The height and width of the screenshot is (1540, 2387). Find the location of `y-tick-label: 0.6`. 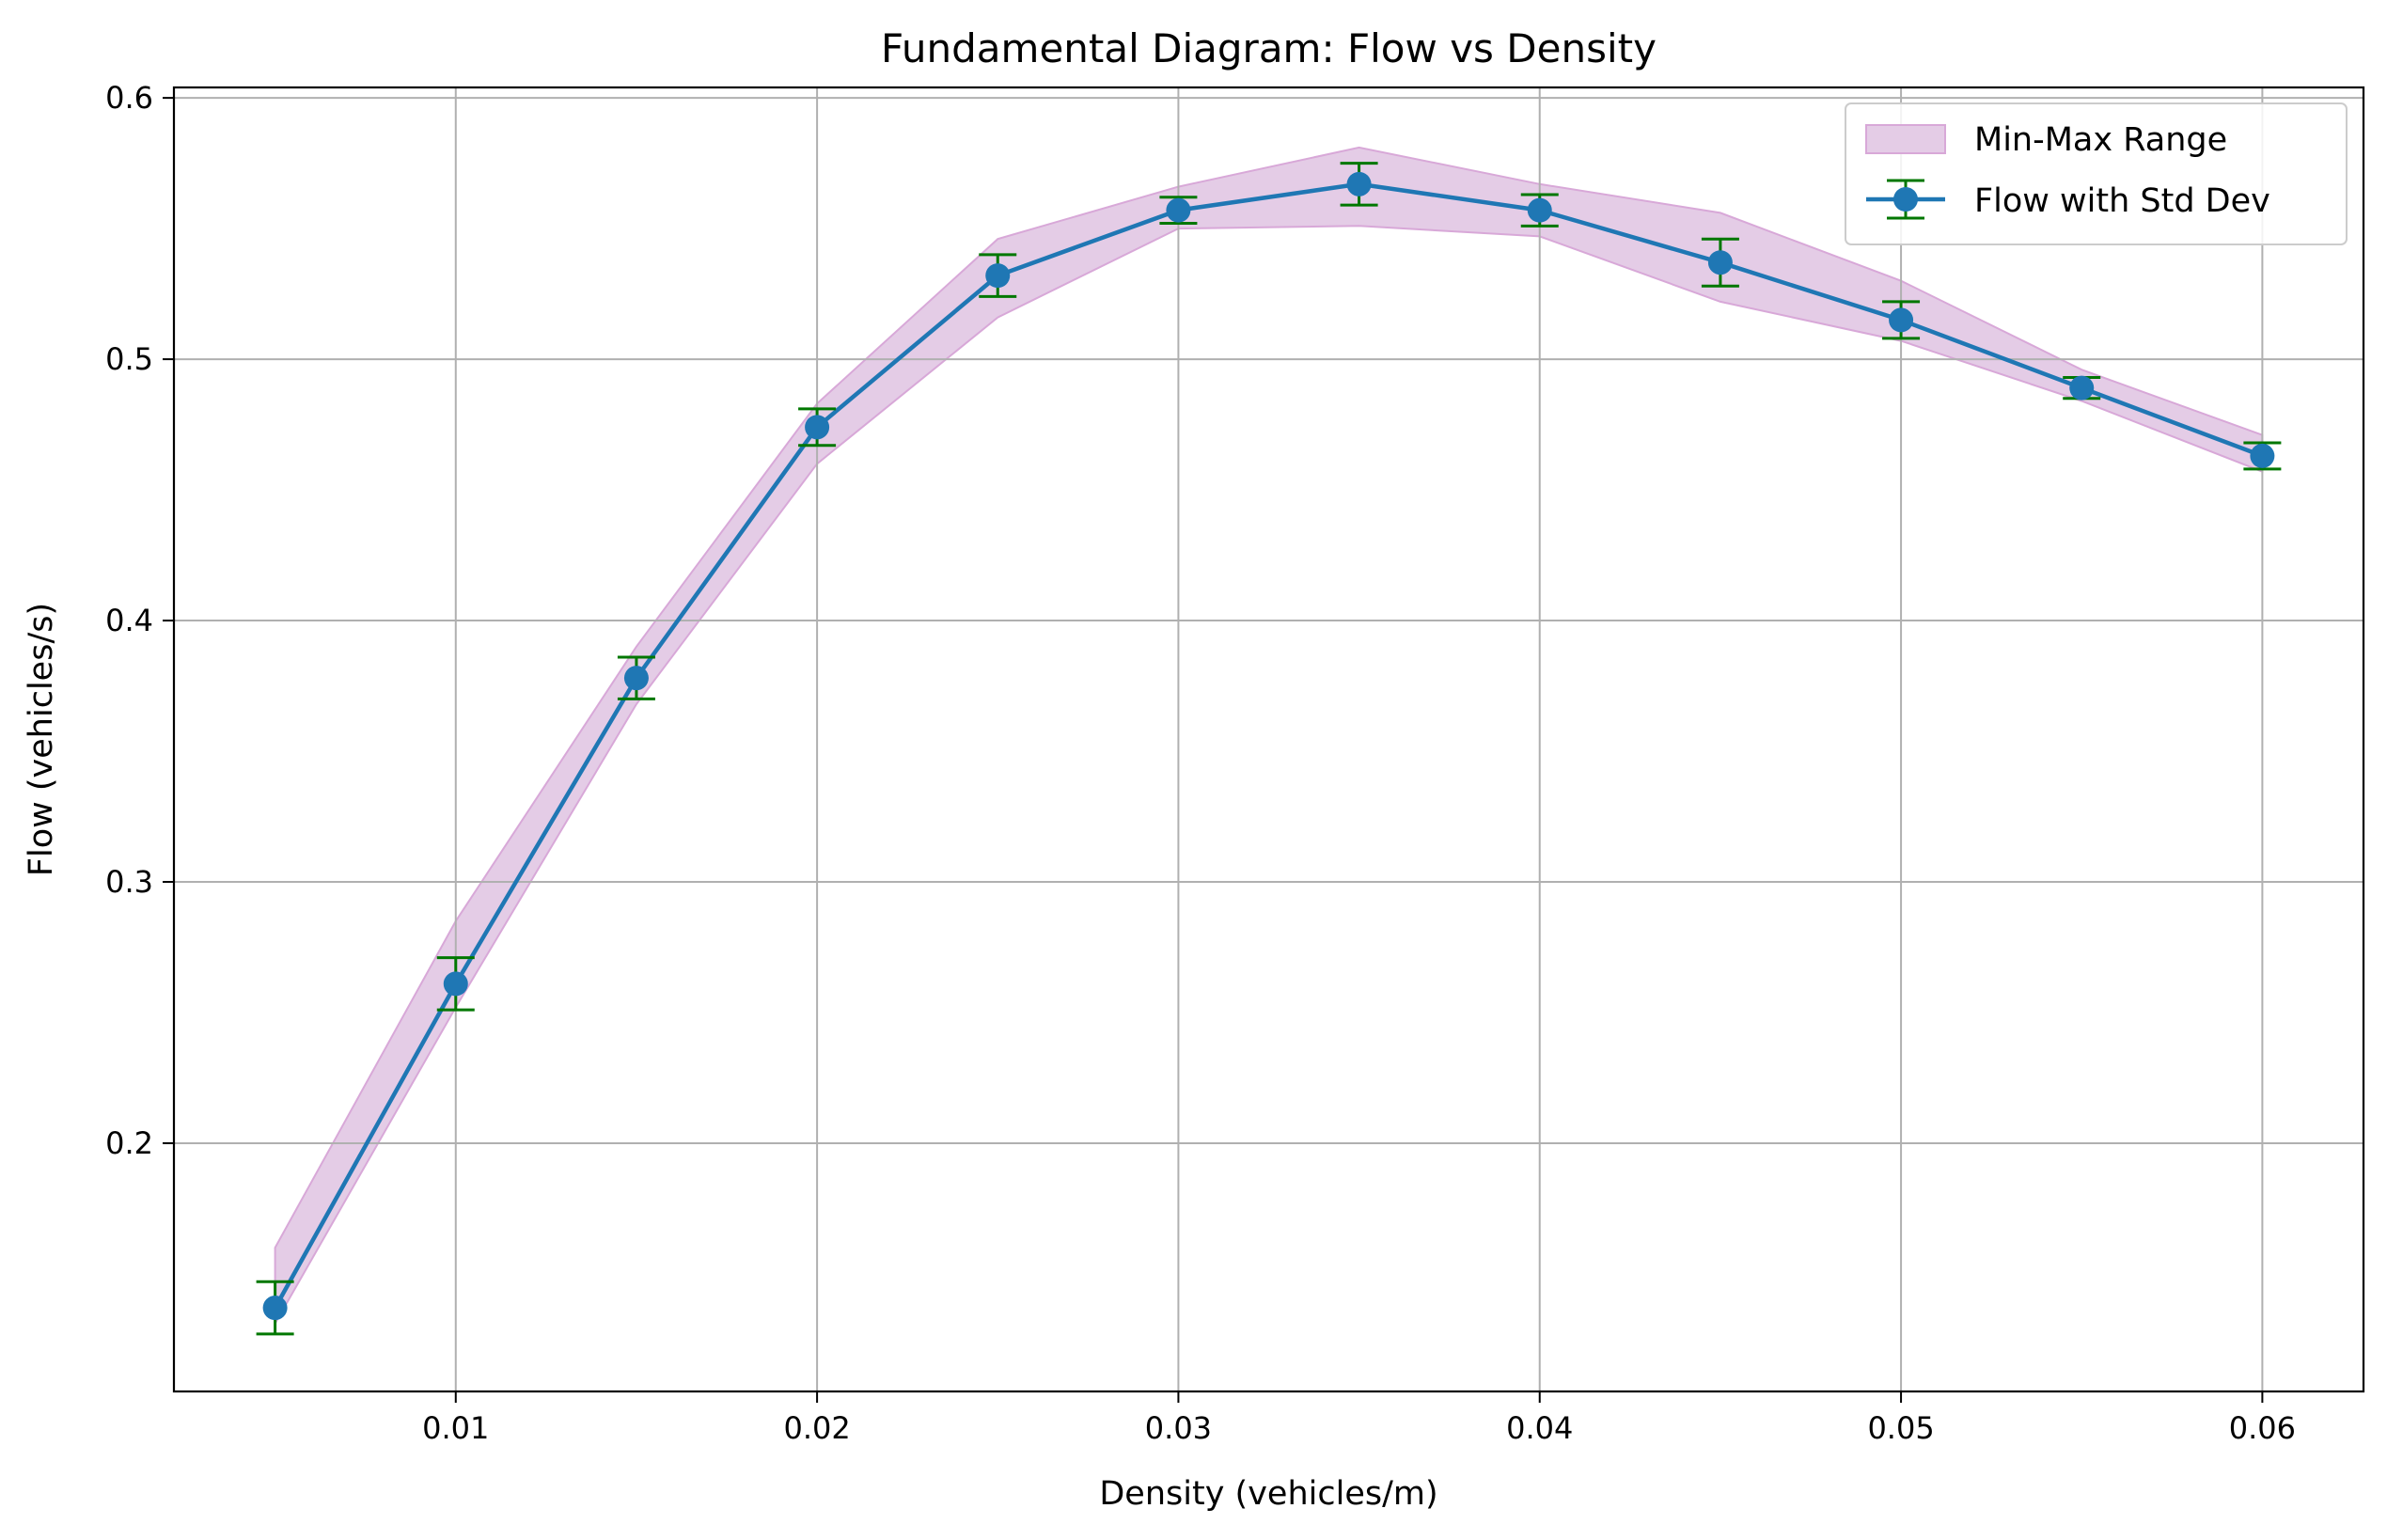

y-tick-label: 0.6 is located at coordinates (129, 98).